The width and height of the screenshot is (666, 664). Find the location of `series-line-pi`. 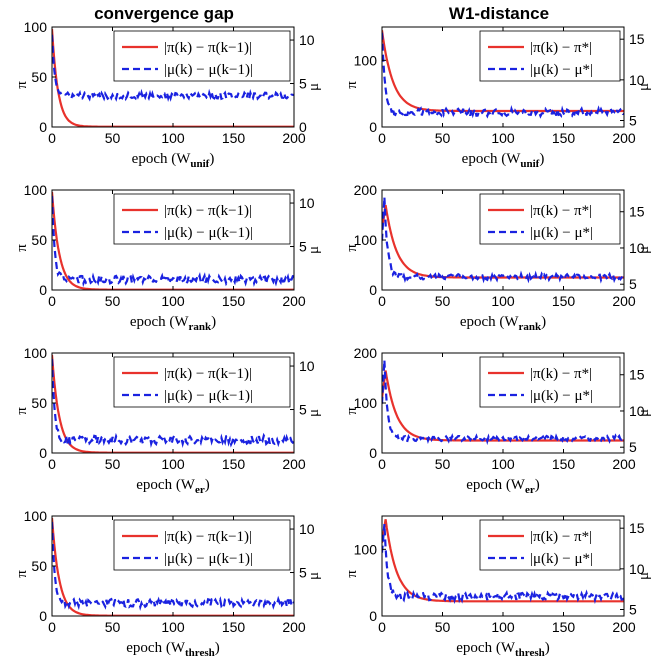

series-line-pi is located at coordinates (503, 561).